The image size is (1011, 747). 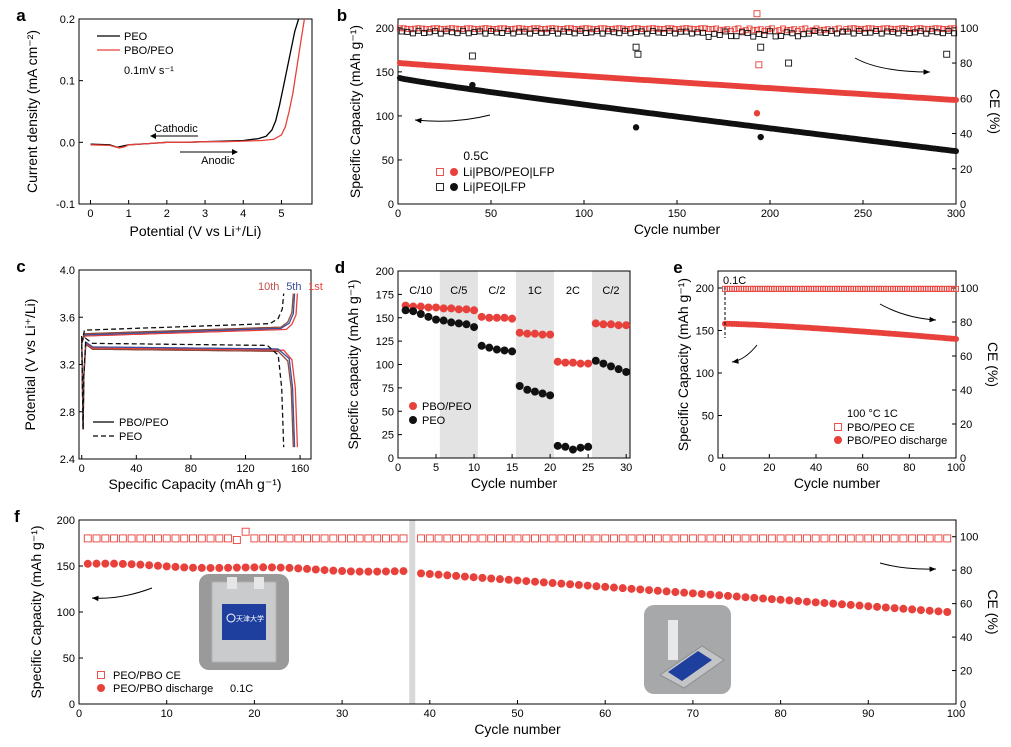 What do you see at coordinates (610, 291) in the screenshot?
I see `rate-label: C/2` at bounding box center [610, 291].